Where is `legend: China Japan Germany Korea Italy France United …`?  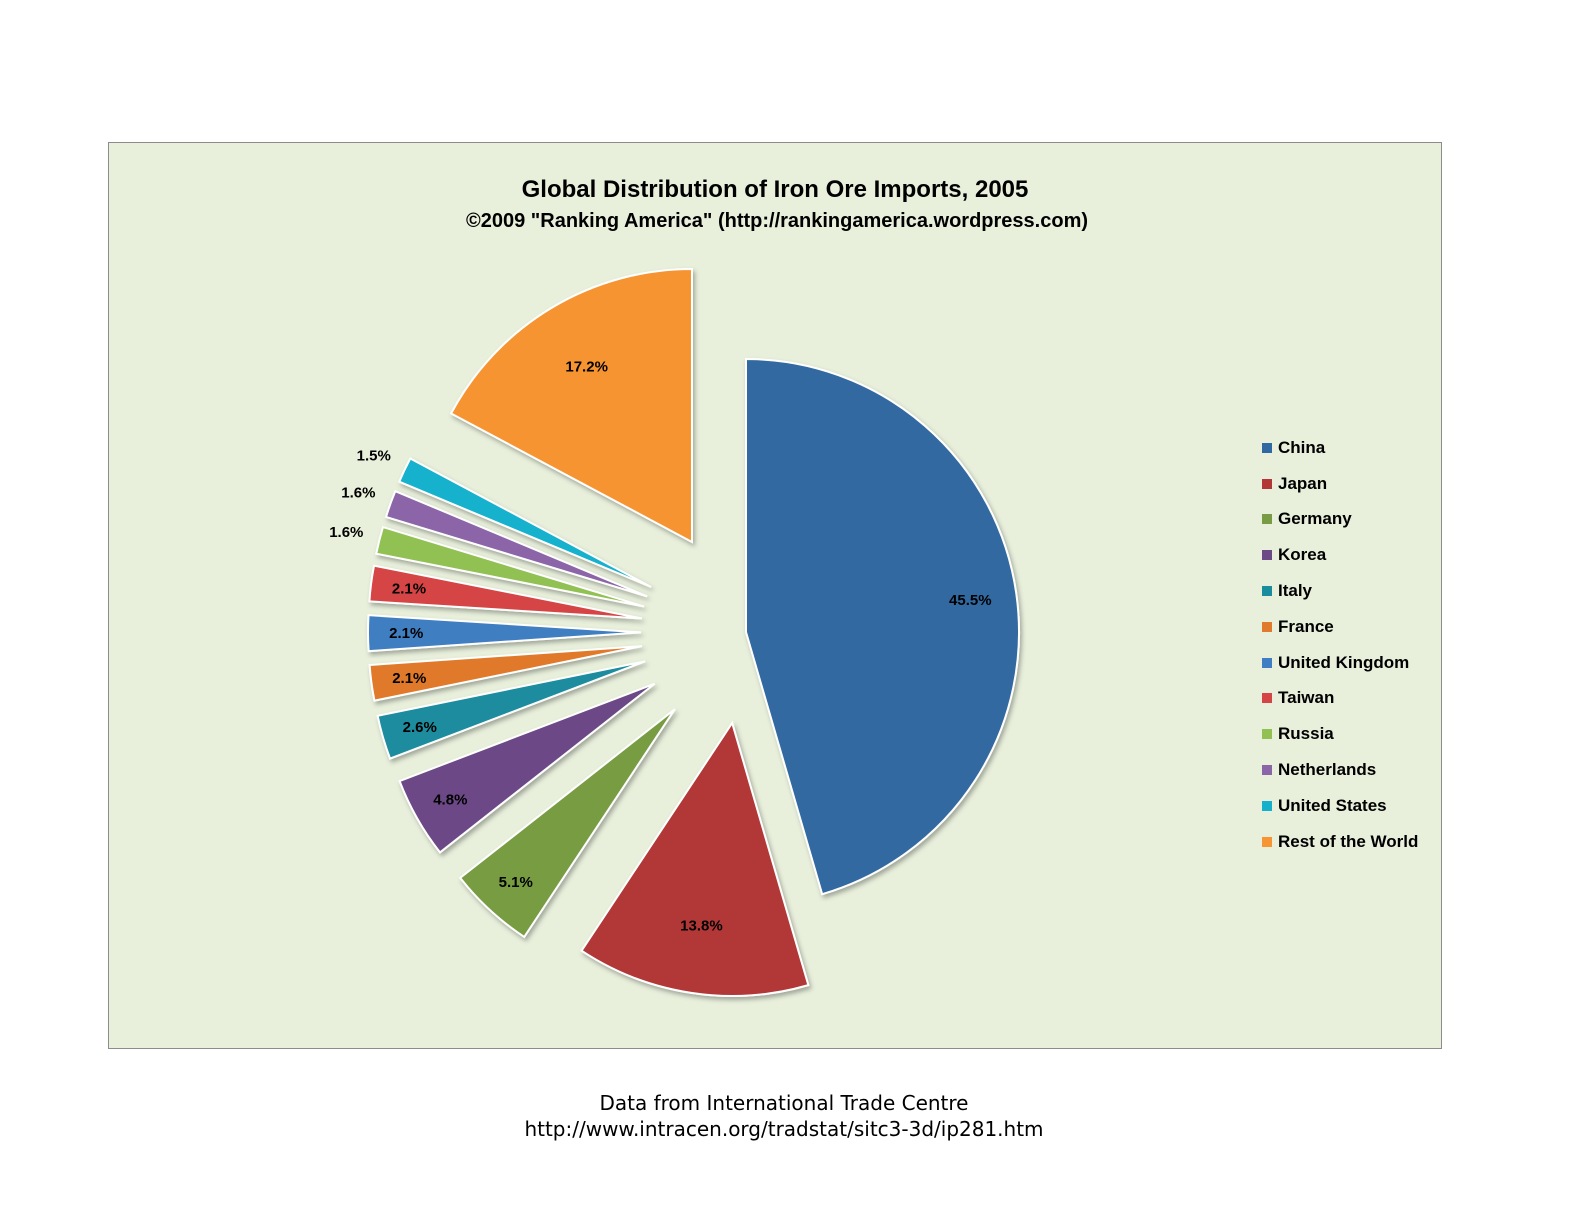
legend: China Japan Germany Korea Italy France United … is located at coordinates (1340, 645).